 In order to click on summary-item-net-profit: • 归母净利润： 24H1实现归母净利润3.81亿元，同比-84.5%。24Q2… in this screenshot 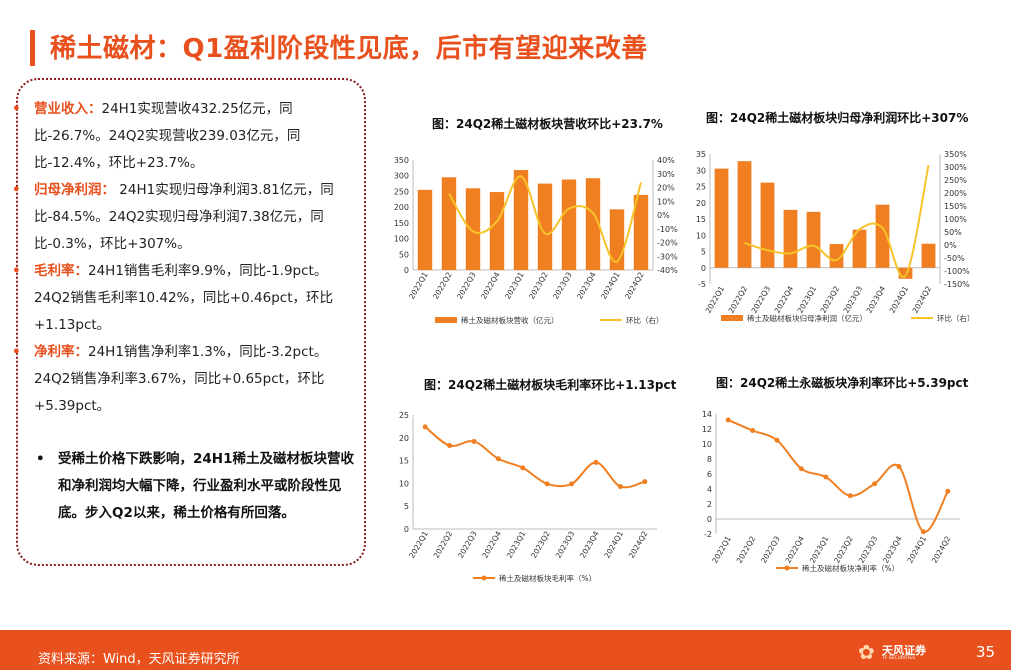, I will do `click(183, 217)`.